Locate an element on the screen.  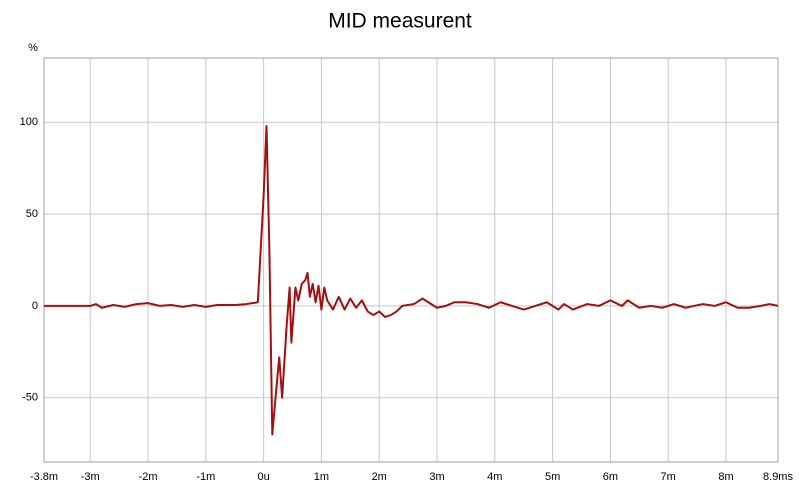
x-tick-label: 7m is located at coordinates (668, 477).